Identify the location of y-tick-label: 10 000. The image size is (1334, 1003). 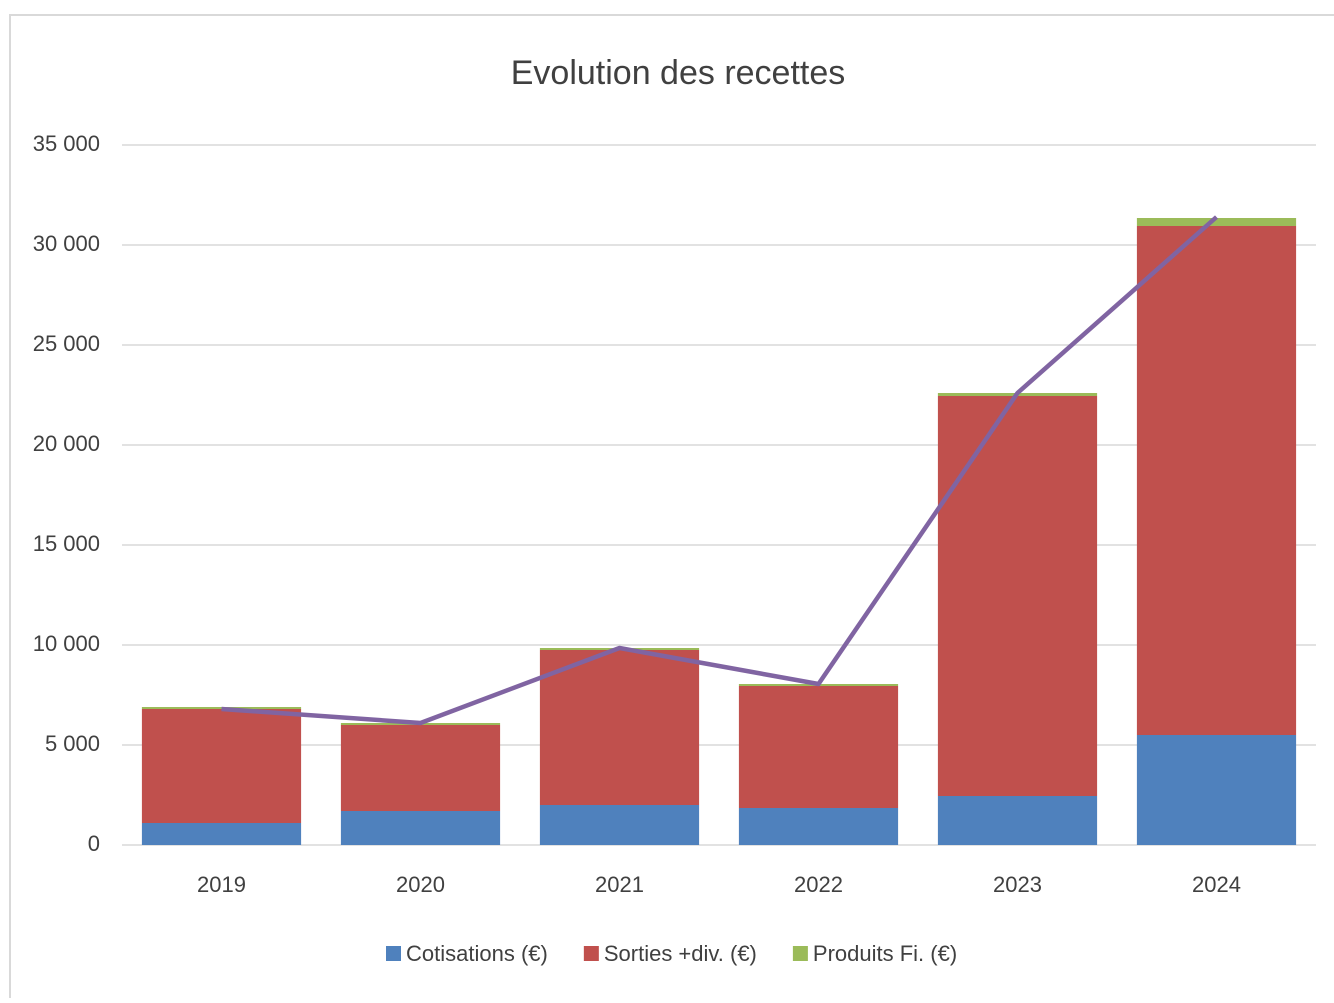
(66, 643).